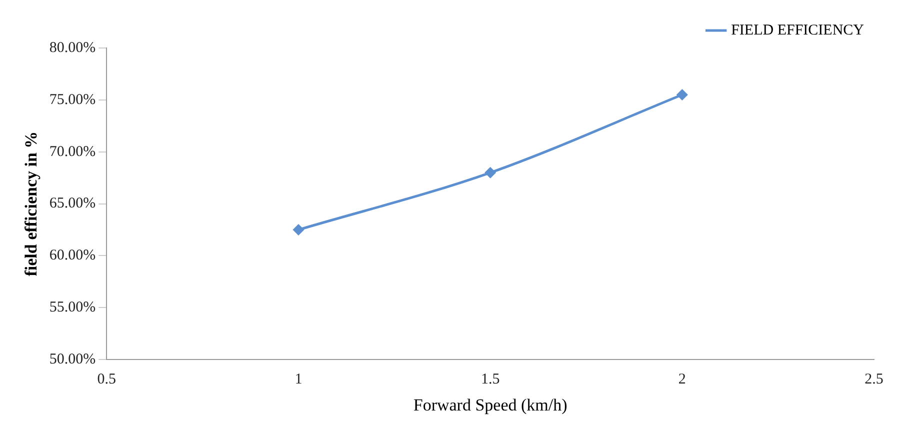 Image resolution: width=907 pixels, height=433 pixels. Describe the element at coordinates (298, 380) in the screenshot. I see `x-tick-label: 1` at that location.